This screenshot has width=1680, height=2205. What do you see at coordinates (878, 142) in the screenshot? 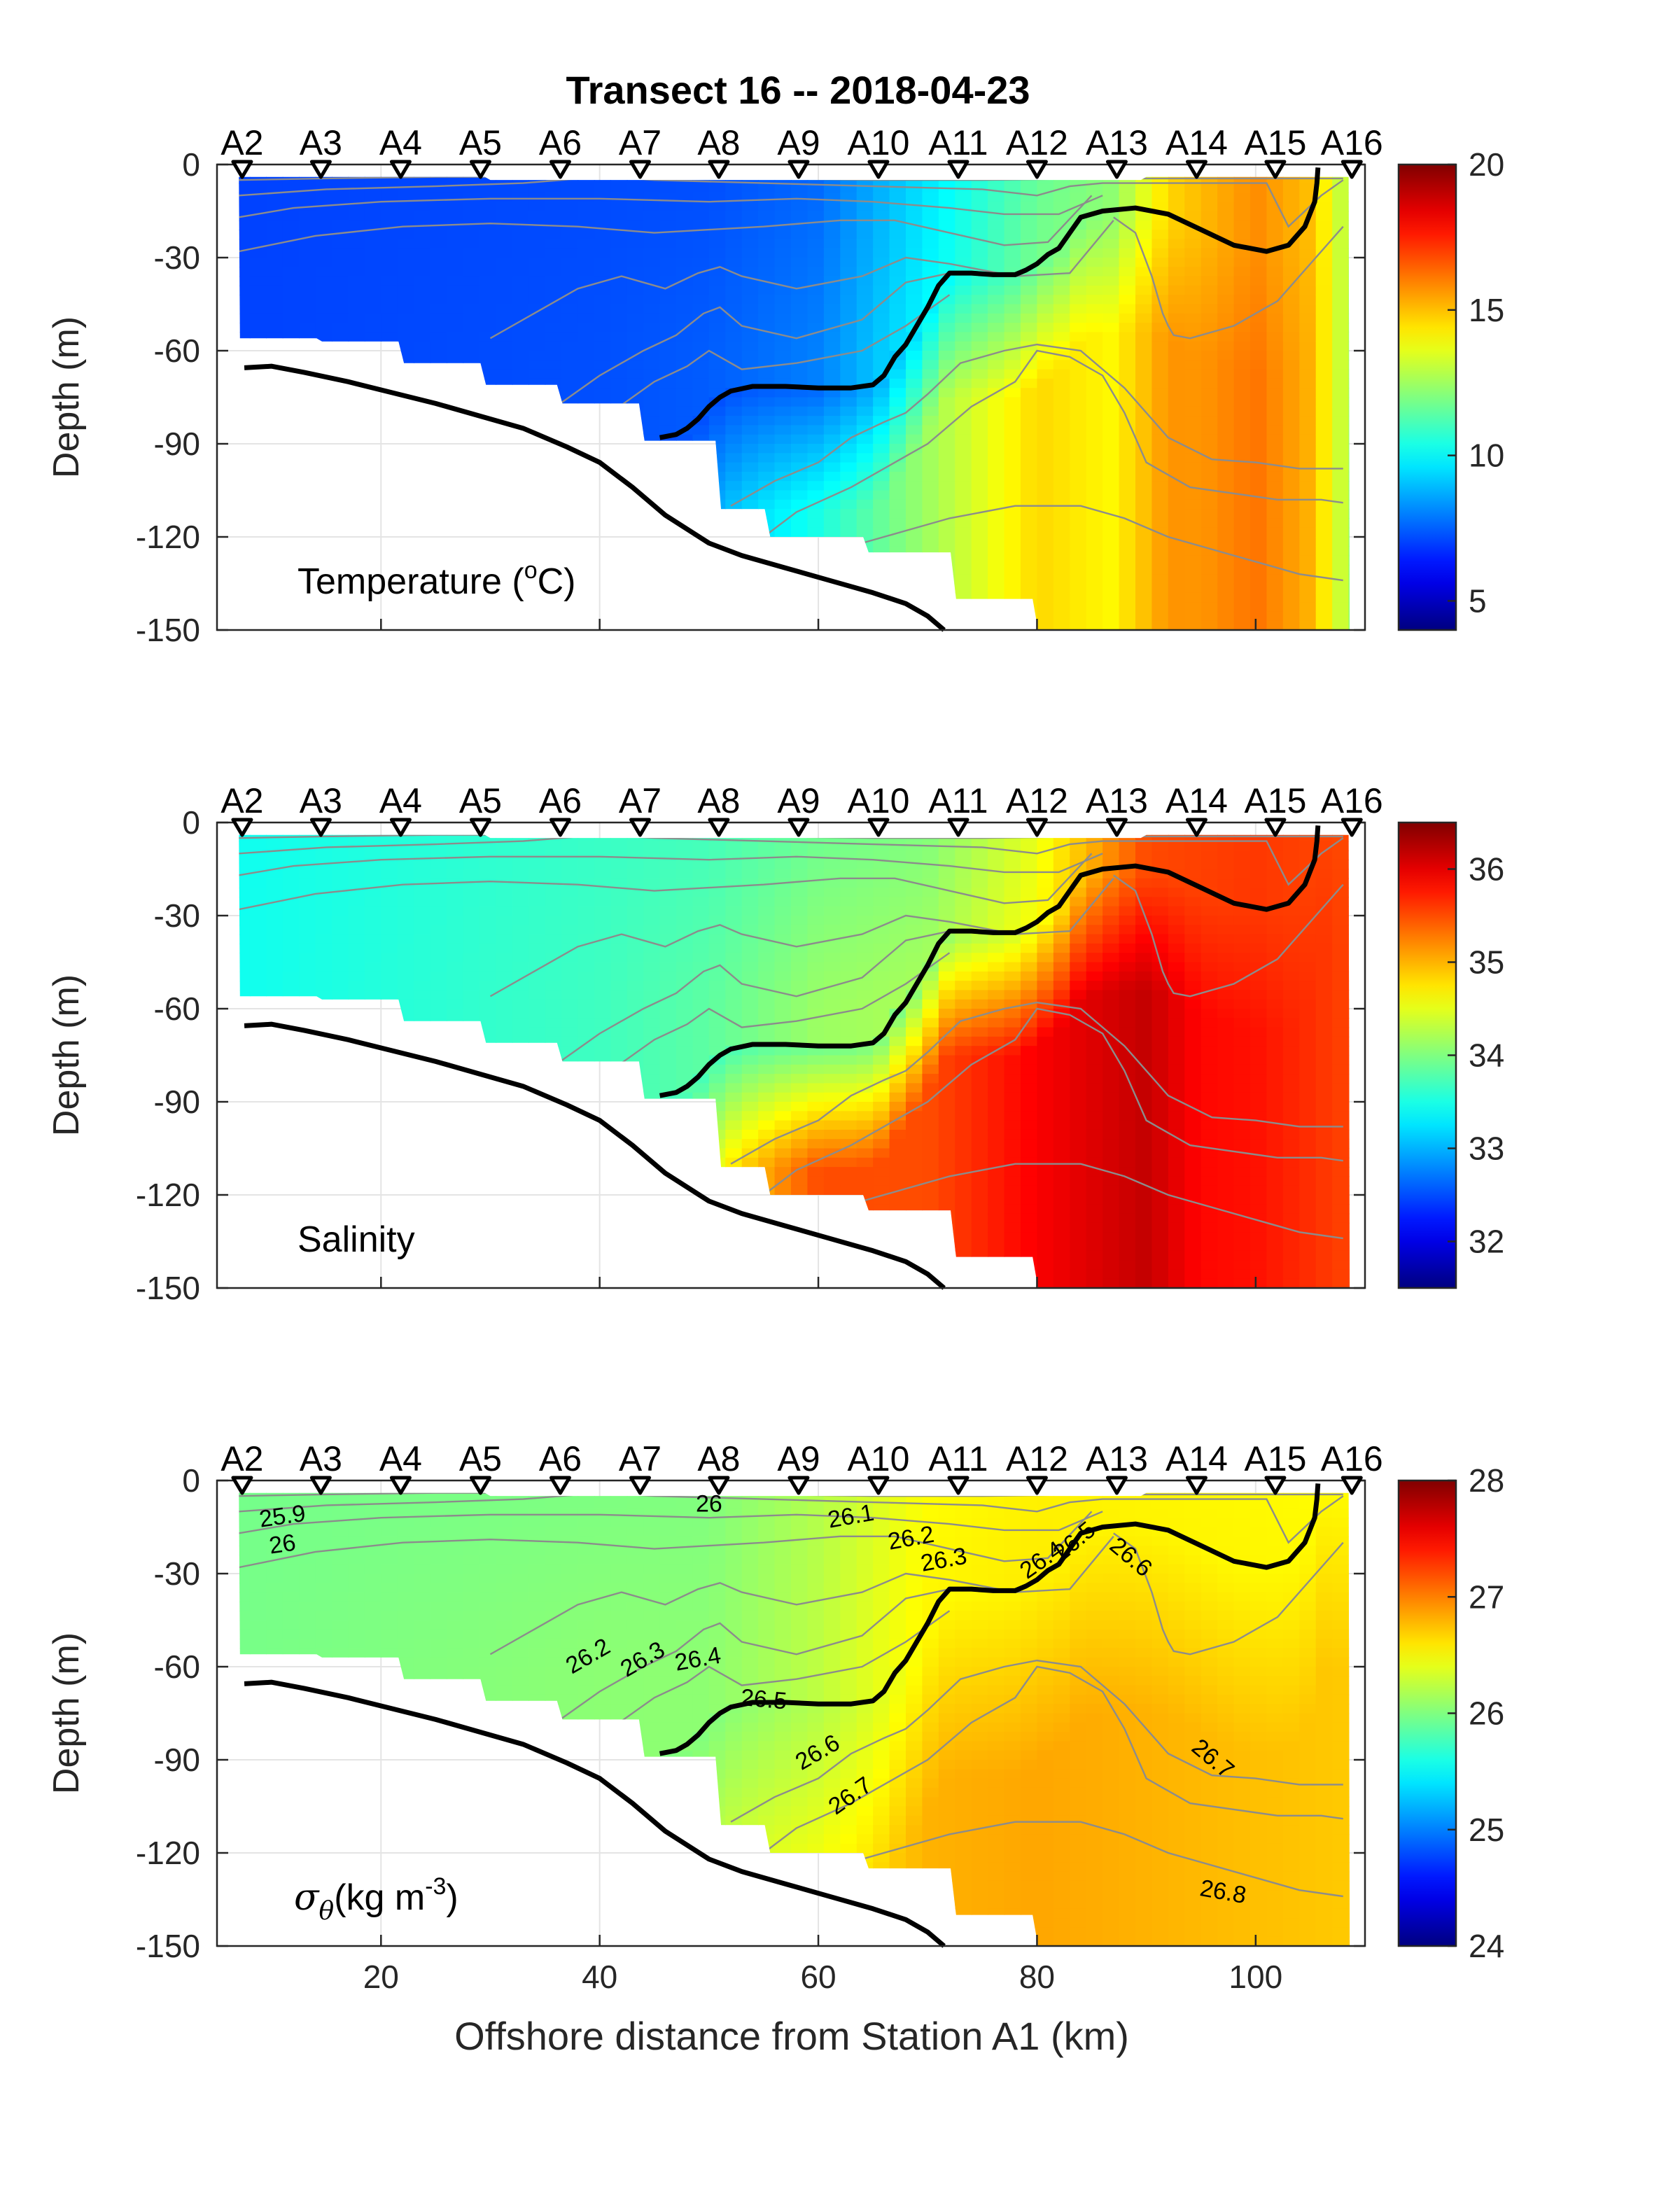
I see `station-label: A10` at bounding box center [878, 142].